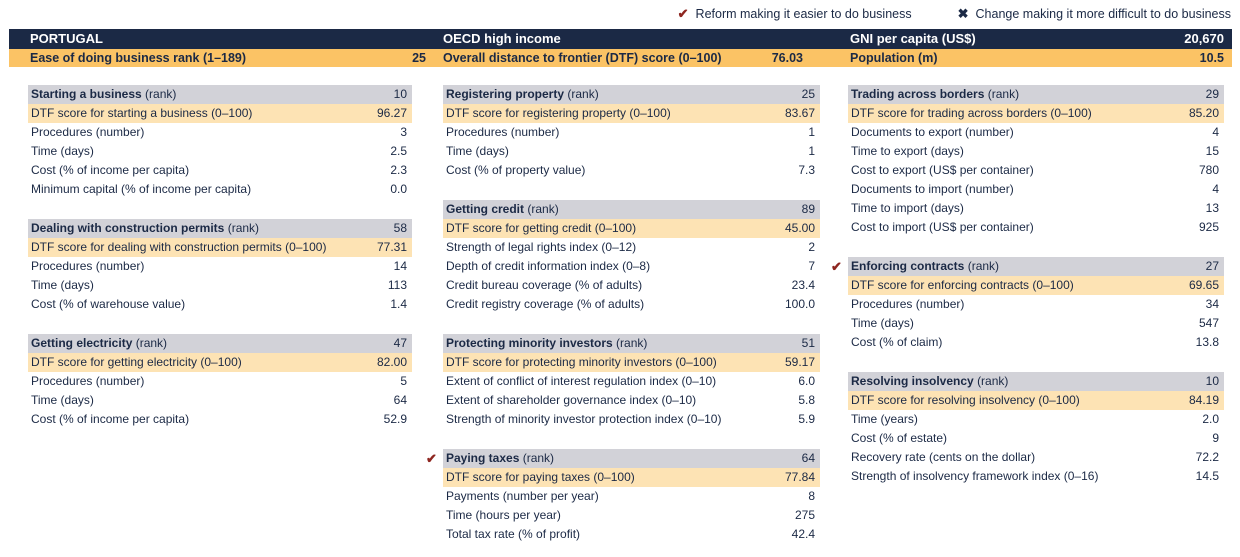  Describe the element at coordinates (400, 400) in the screenshot. I see `indicator-value: 64` at that location.